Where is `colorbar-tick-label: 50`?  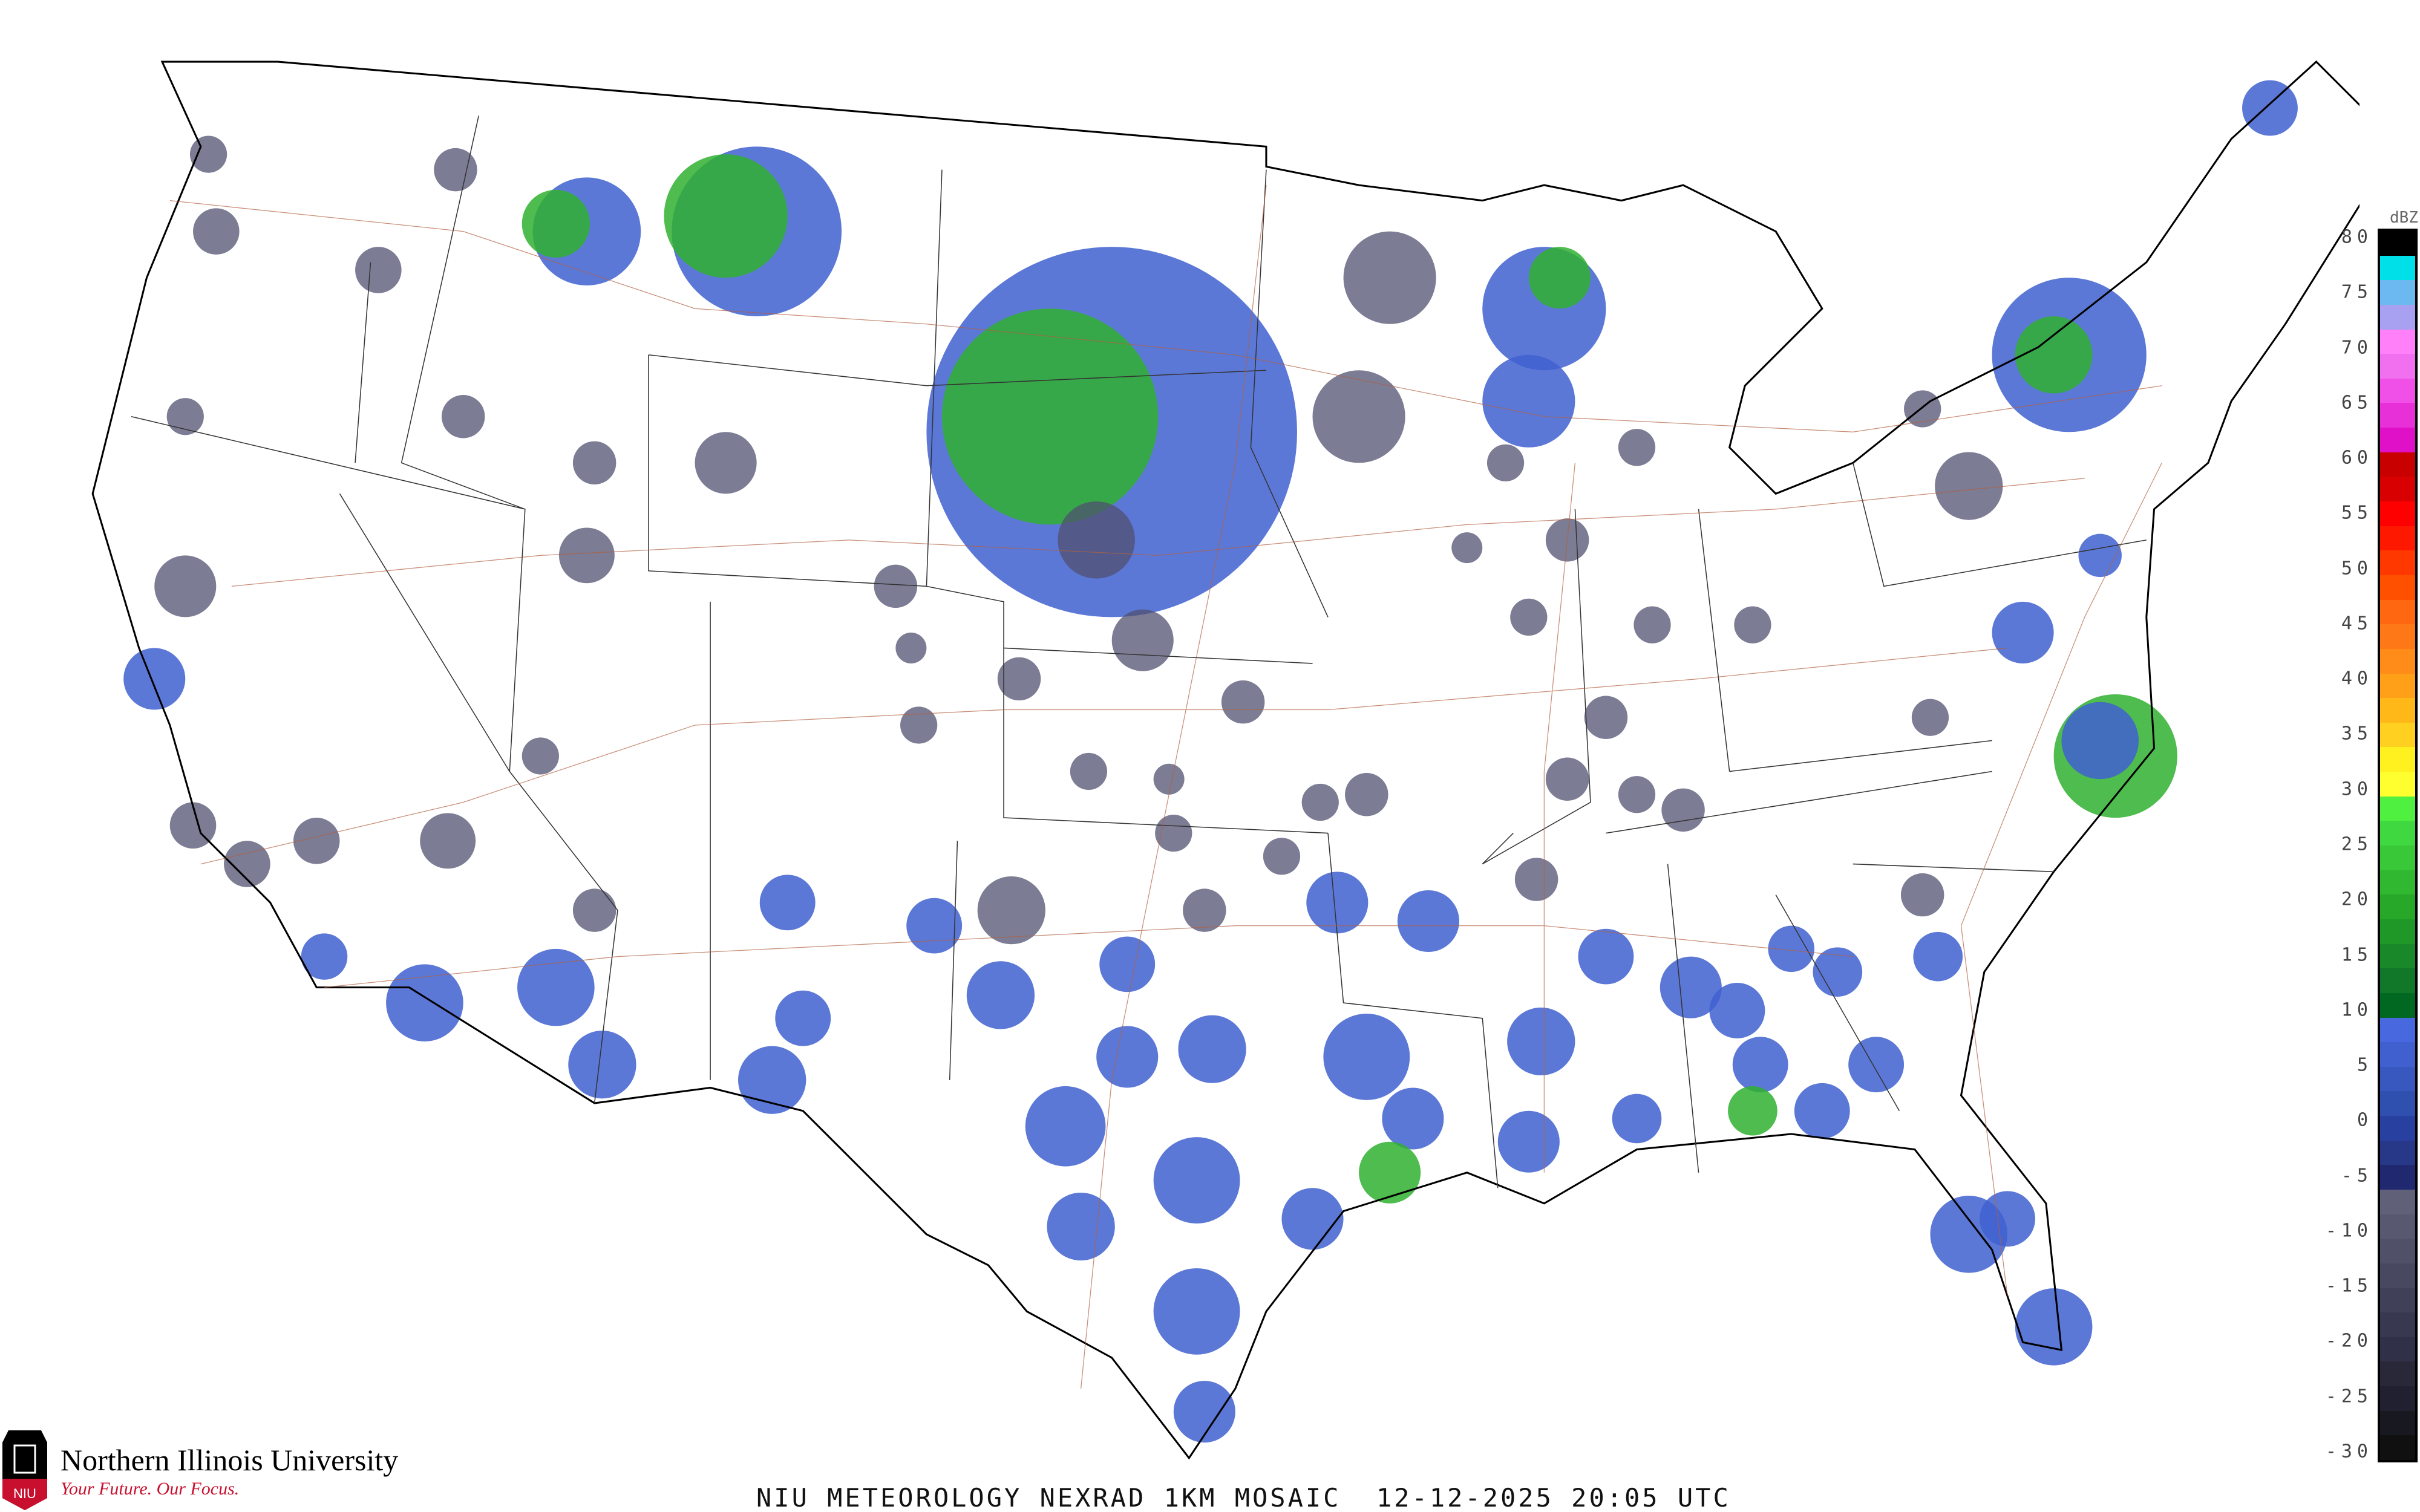
colorbar-tick-label: 50 is located at coordinates (2357, 568).